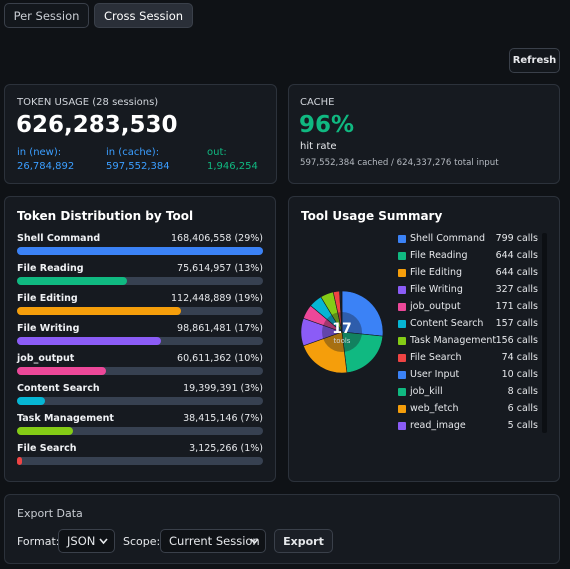 This screenshot has width=570, height=569. I want to click on card-label: CACHE, so click(317, 102).